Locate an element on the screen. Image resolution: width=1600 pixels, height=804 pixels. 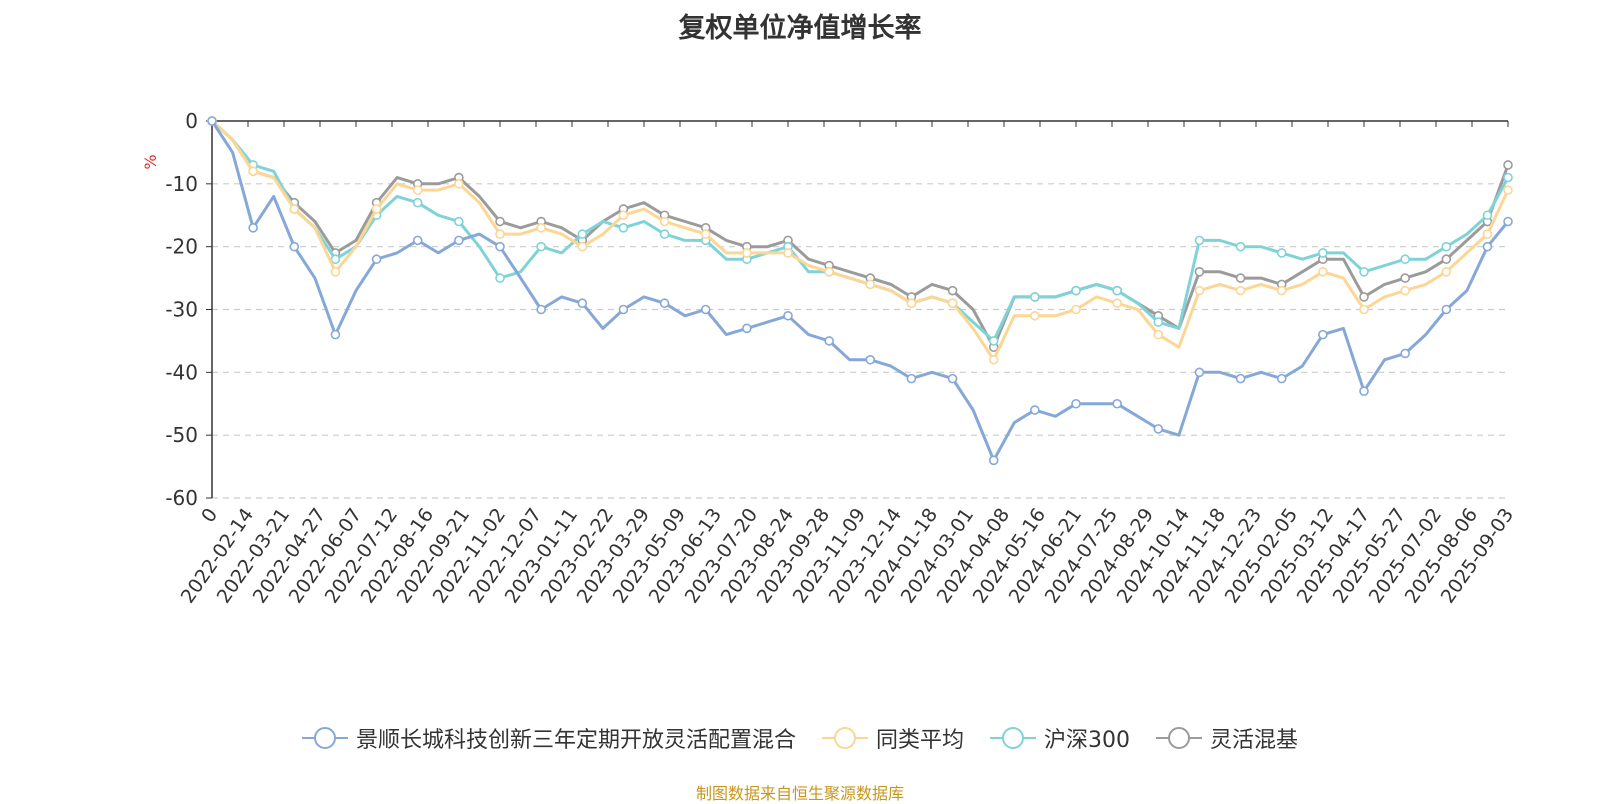
legend-label-peer-average: 同类平均 is located at coordinates (919, 740).